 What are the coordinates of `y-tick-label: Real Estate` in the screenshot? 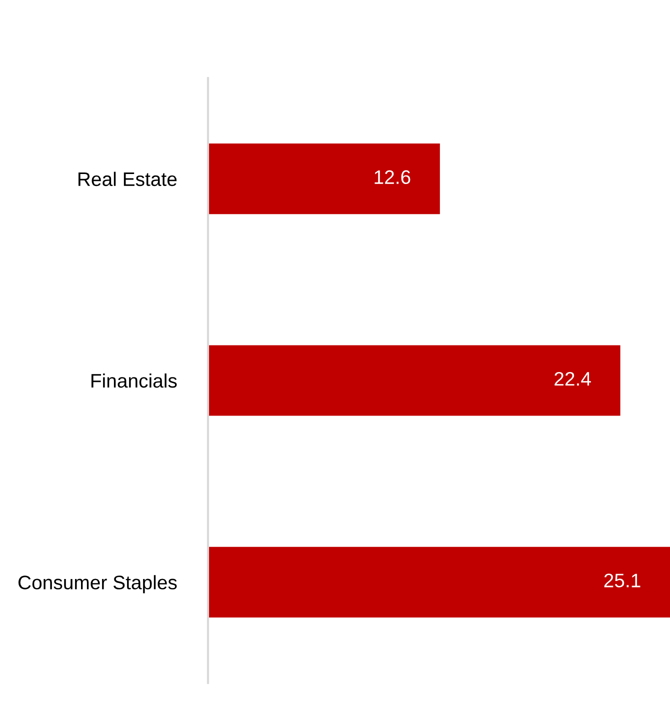 It's located at (127, 179).